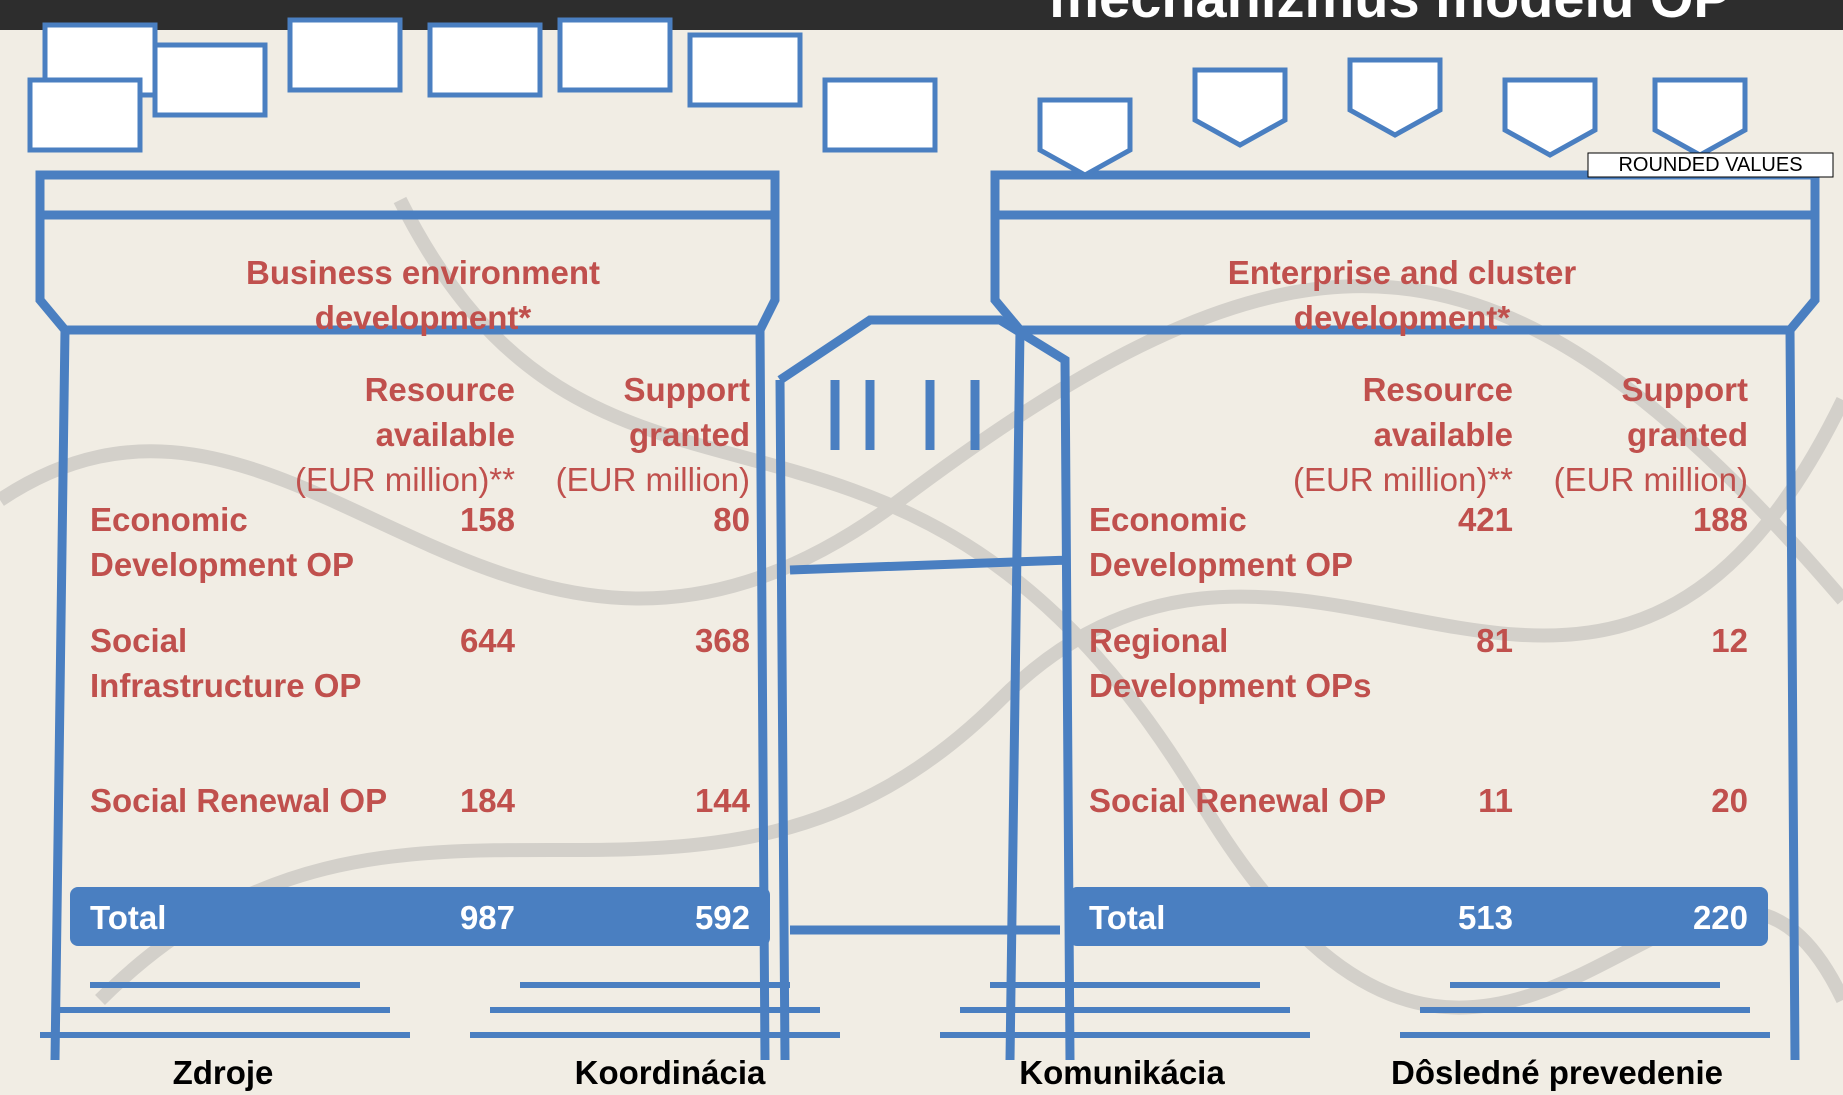 Image resolution: width=1843 pixels, height=1095 pixels. I want to click on cell: 11, so click(1495, 800).